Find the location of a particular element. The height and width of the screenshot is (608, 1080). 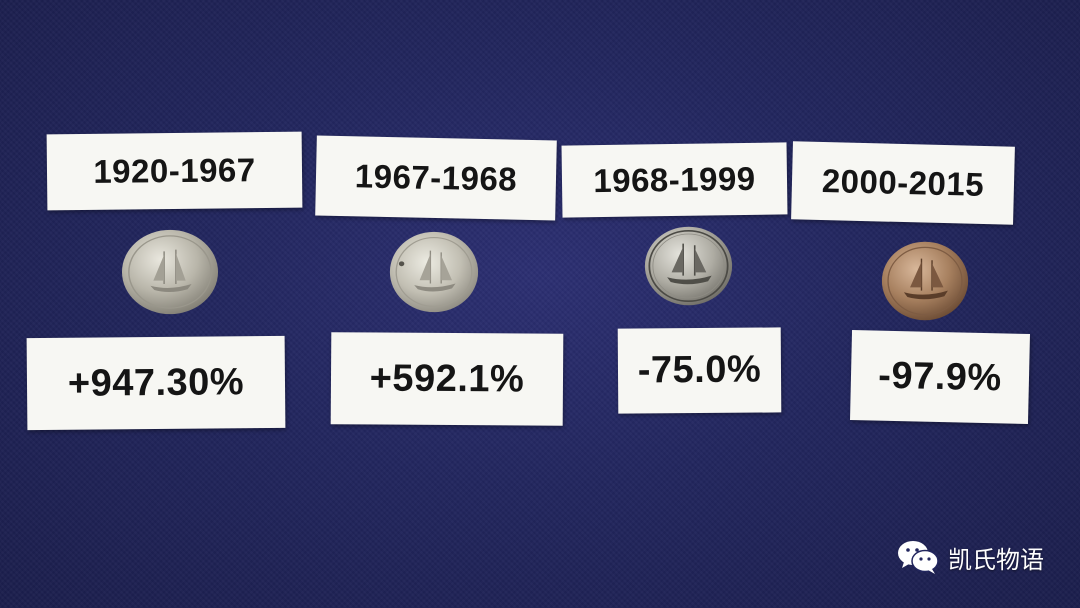

change-card-2: +592.1% is located at coordinates (447, 379).